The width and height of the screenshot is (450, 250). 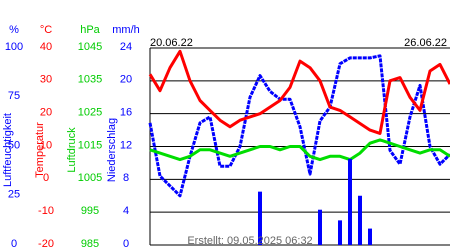 What do you see at coordinates (90, 30) in the screenshot?
I see `axis-unit: hPa` at bounding box center [90, 30].